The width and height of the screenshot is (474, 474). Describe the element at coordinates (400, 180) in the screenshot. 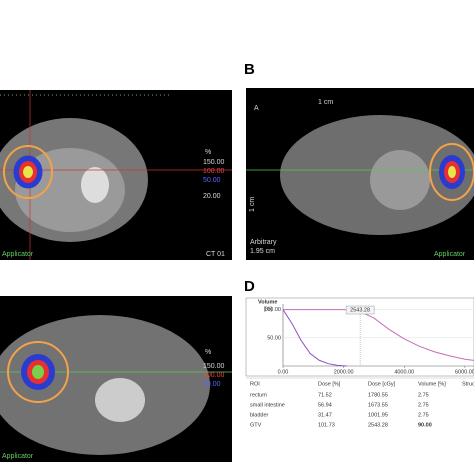

I see `tissue` at that location.